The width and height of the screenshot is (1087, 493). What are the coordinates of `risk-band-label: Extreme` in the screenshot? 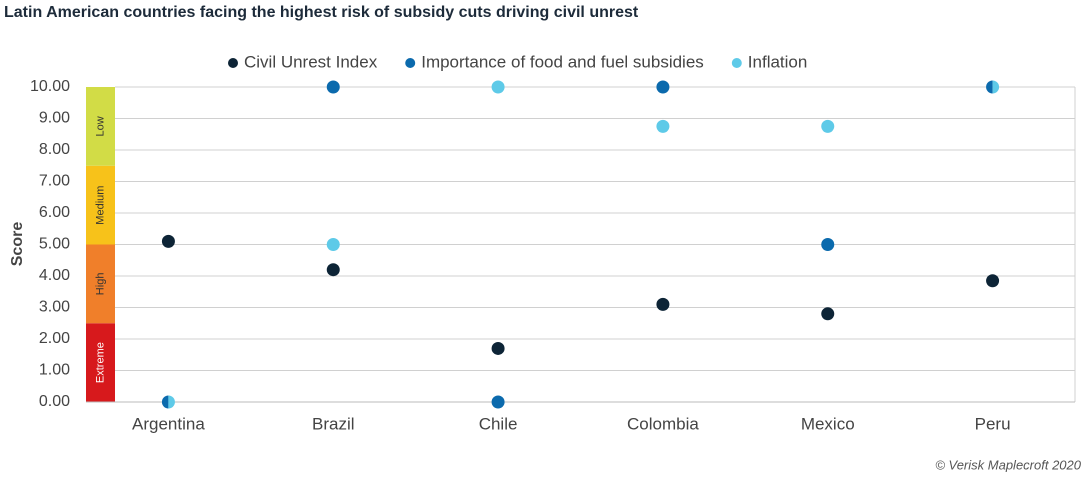 It's located at (100, 362).